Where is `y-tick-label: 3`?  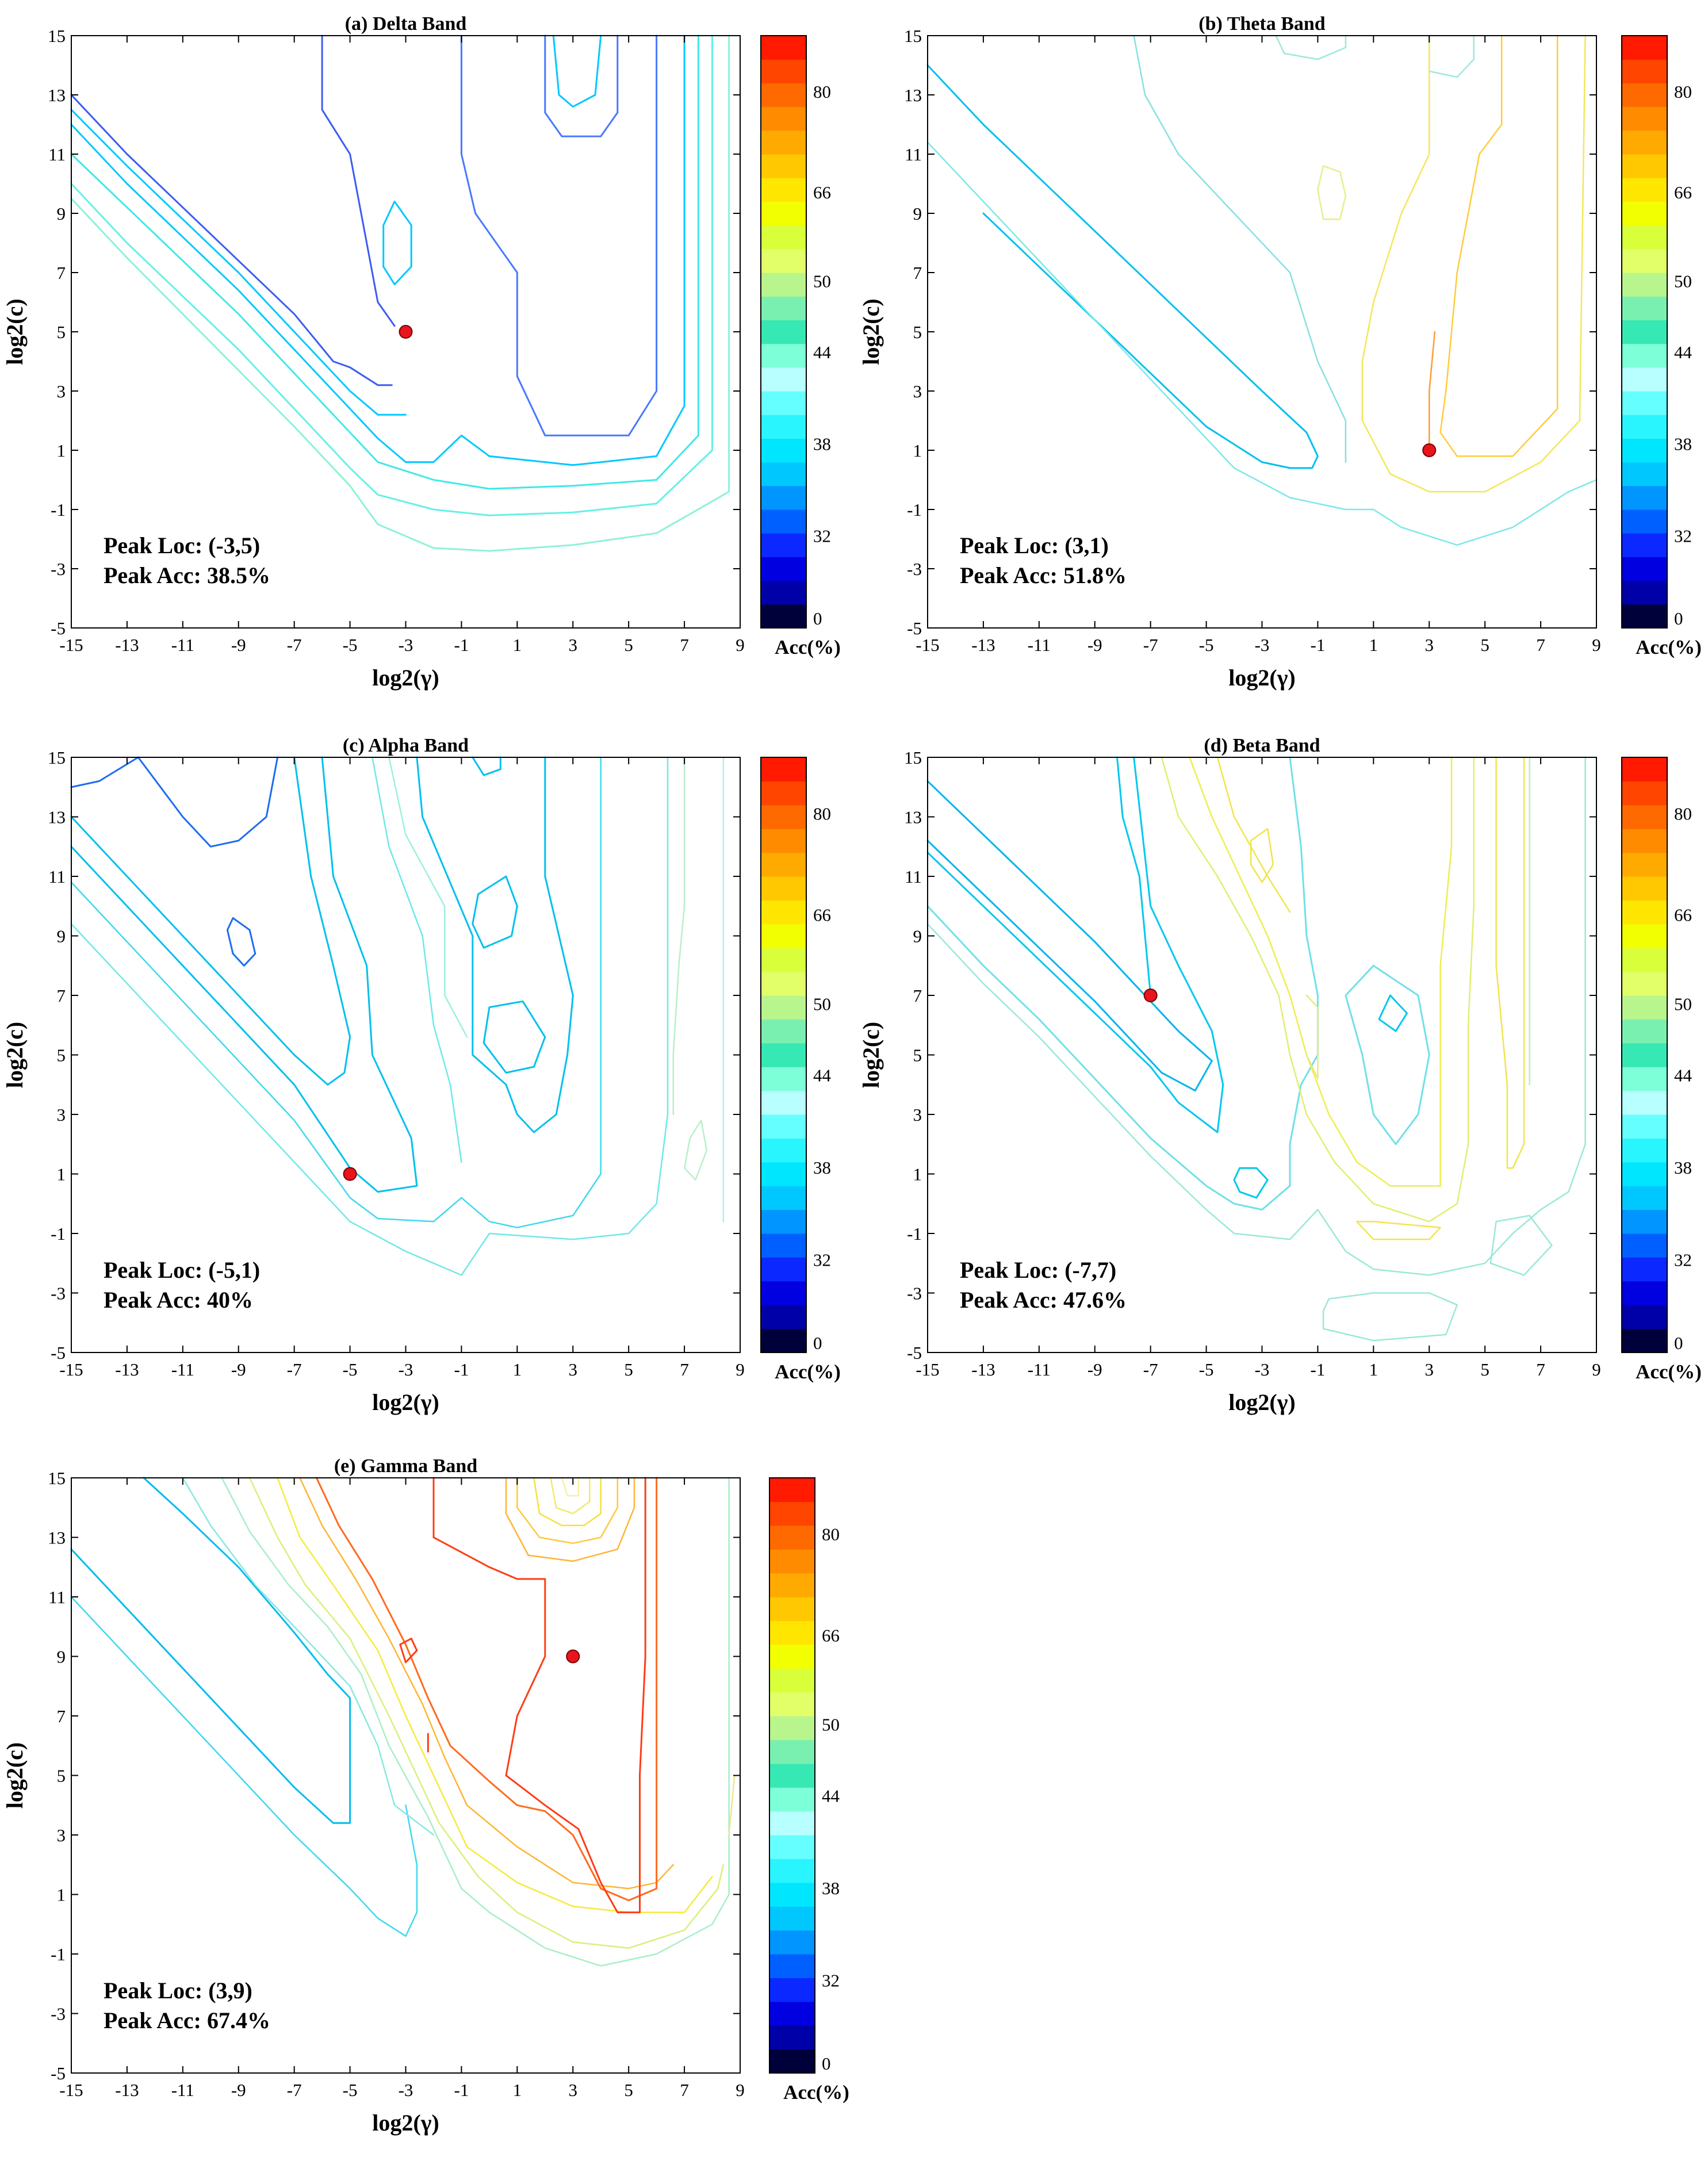
y-tick-label: 3 is located at coordinates (61, 1835).